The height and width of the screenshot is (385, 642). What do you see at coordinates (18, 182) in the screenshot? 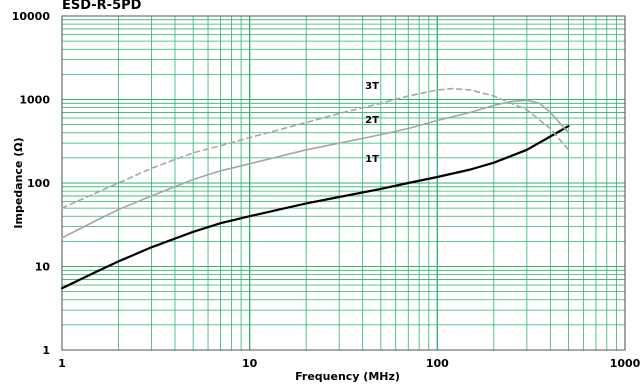
I see `y-axis-label: Impedance (Ω)` at bounding box center [18, 182].